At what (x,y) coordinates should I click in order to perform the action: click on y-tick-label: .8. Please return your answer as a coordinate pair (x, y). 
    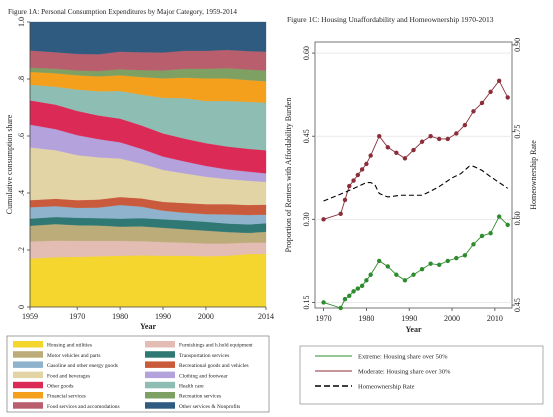
    Looking at the image, I should click on (21, 79).